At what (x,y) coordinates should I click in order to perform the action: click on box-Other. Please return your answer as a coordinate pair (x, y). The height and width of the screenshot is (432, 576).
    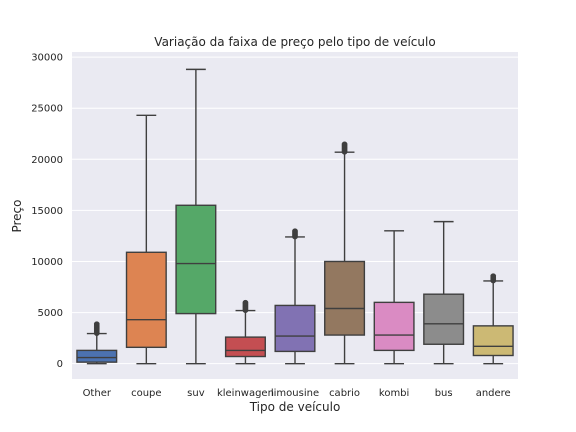
    Looking at the image, I should click on (97, 343).